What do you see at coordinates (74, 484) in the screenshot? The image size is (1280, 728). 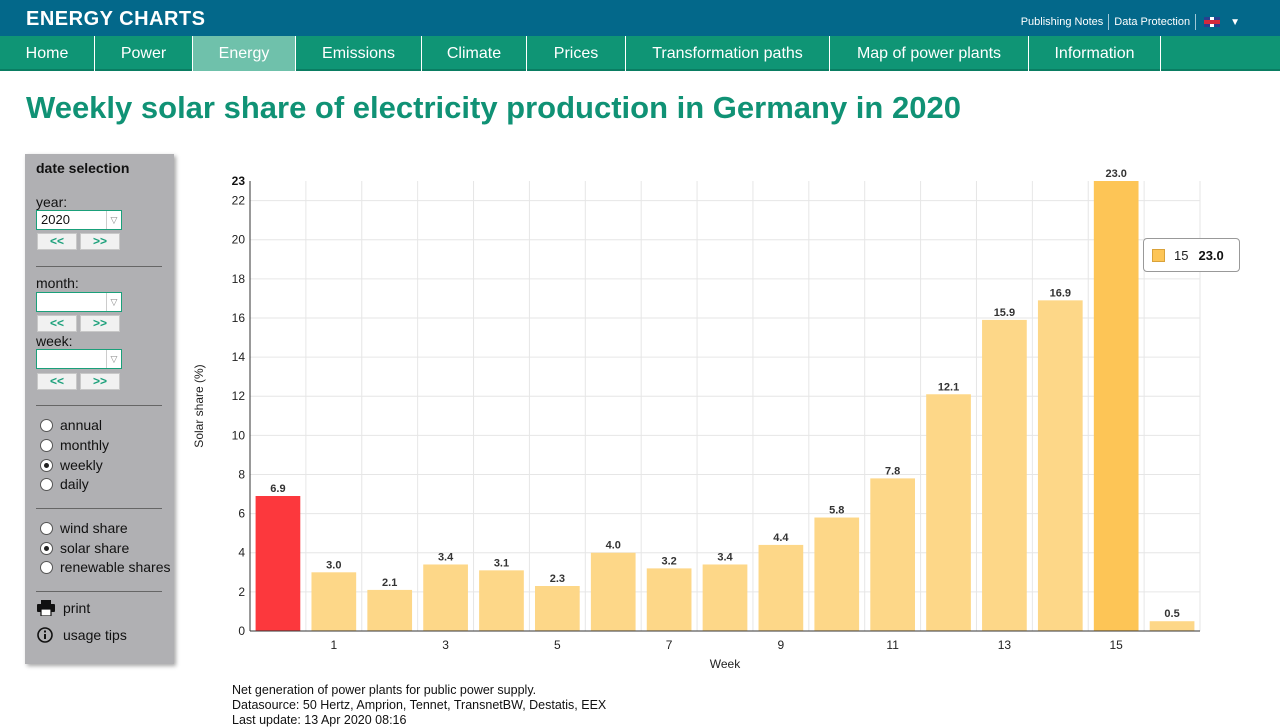 I see `radio-label: daily` at bounding box center [74, 484].